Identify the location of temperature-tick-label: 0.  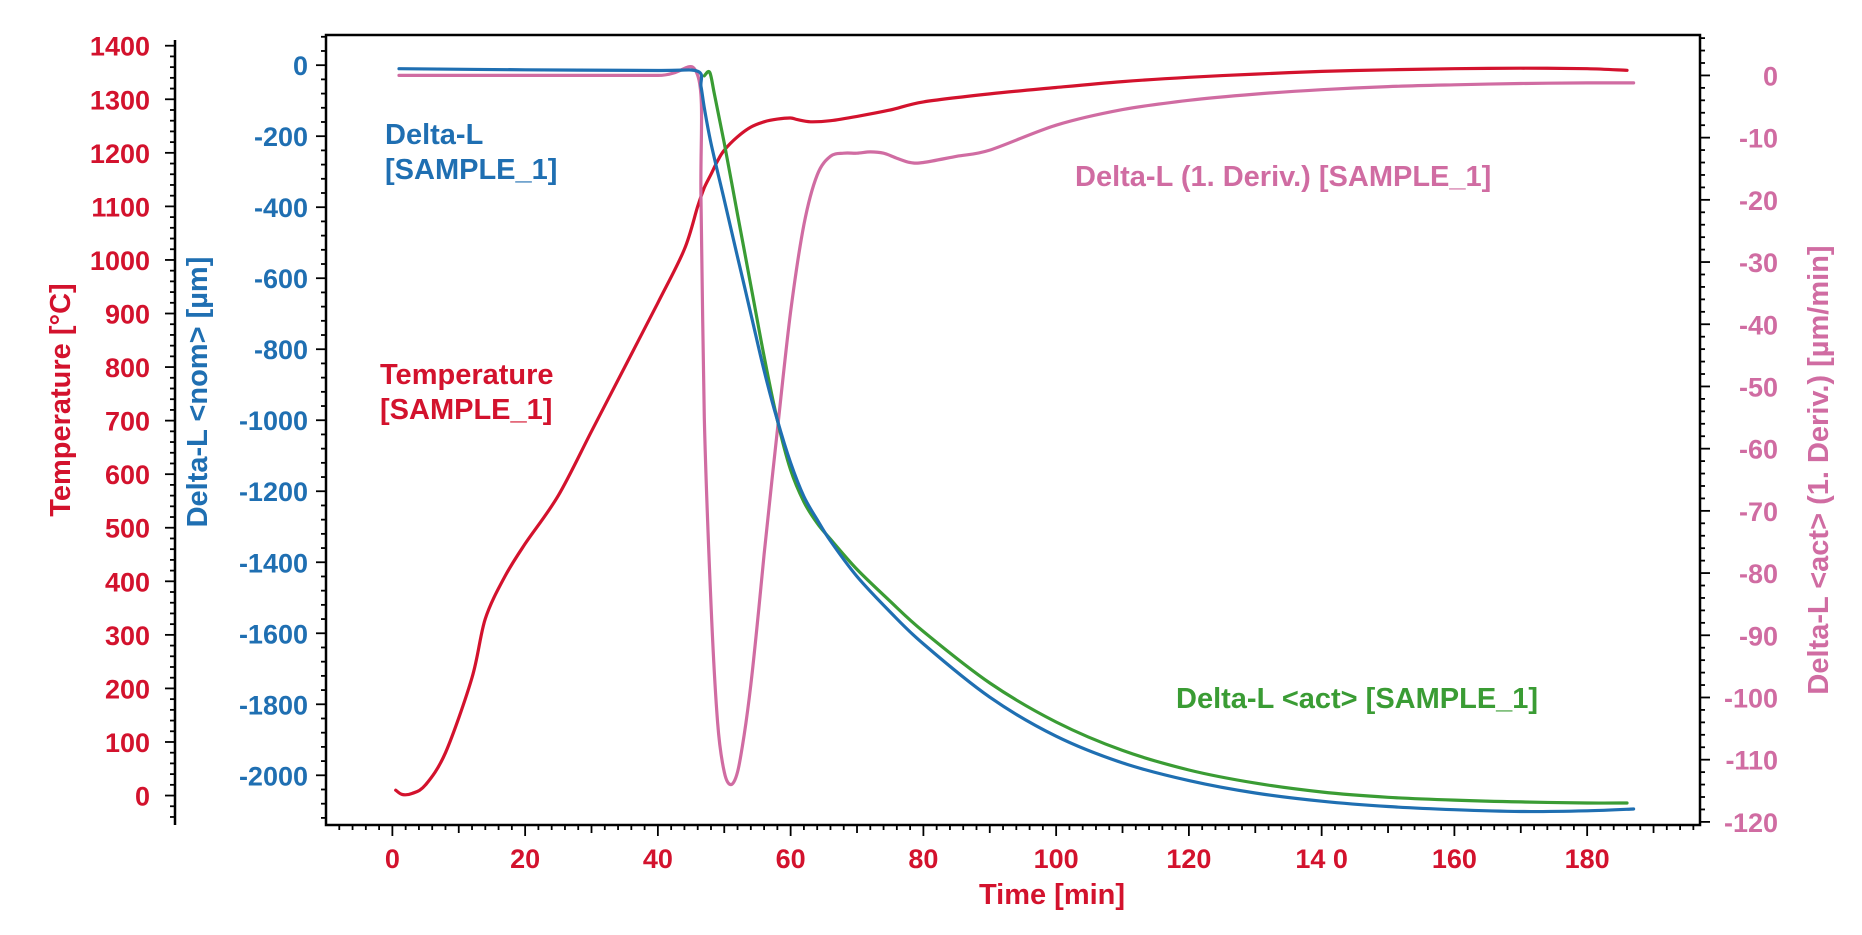
(142, 797).